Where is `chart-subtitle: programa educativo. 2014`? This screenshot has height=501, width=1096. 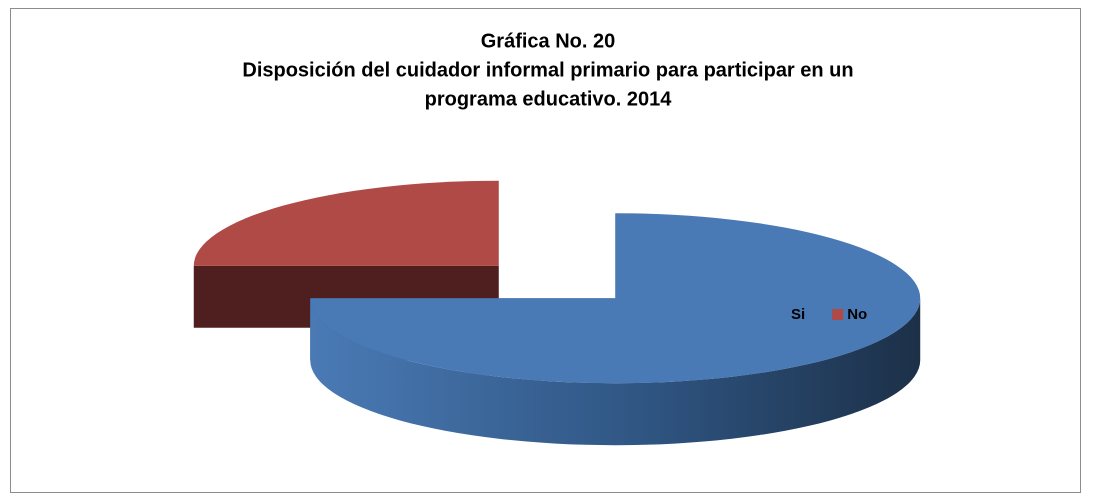
chart-subtitle: programa educativo. 2014 is located at coordinates (549, 99).